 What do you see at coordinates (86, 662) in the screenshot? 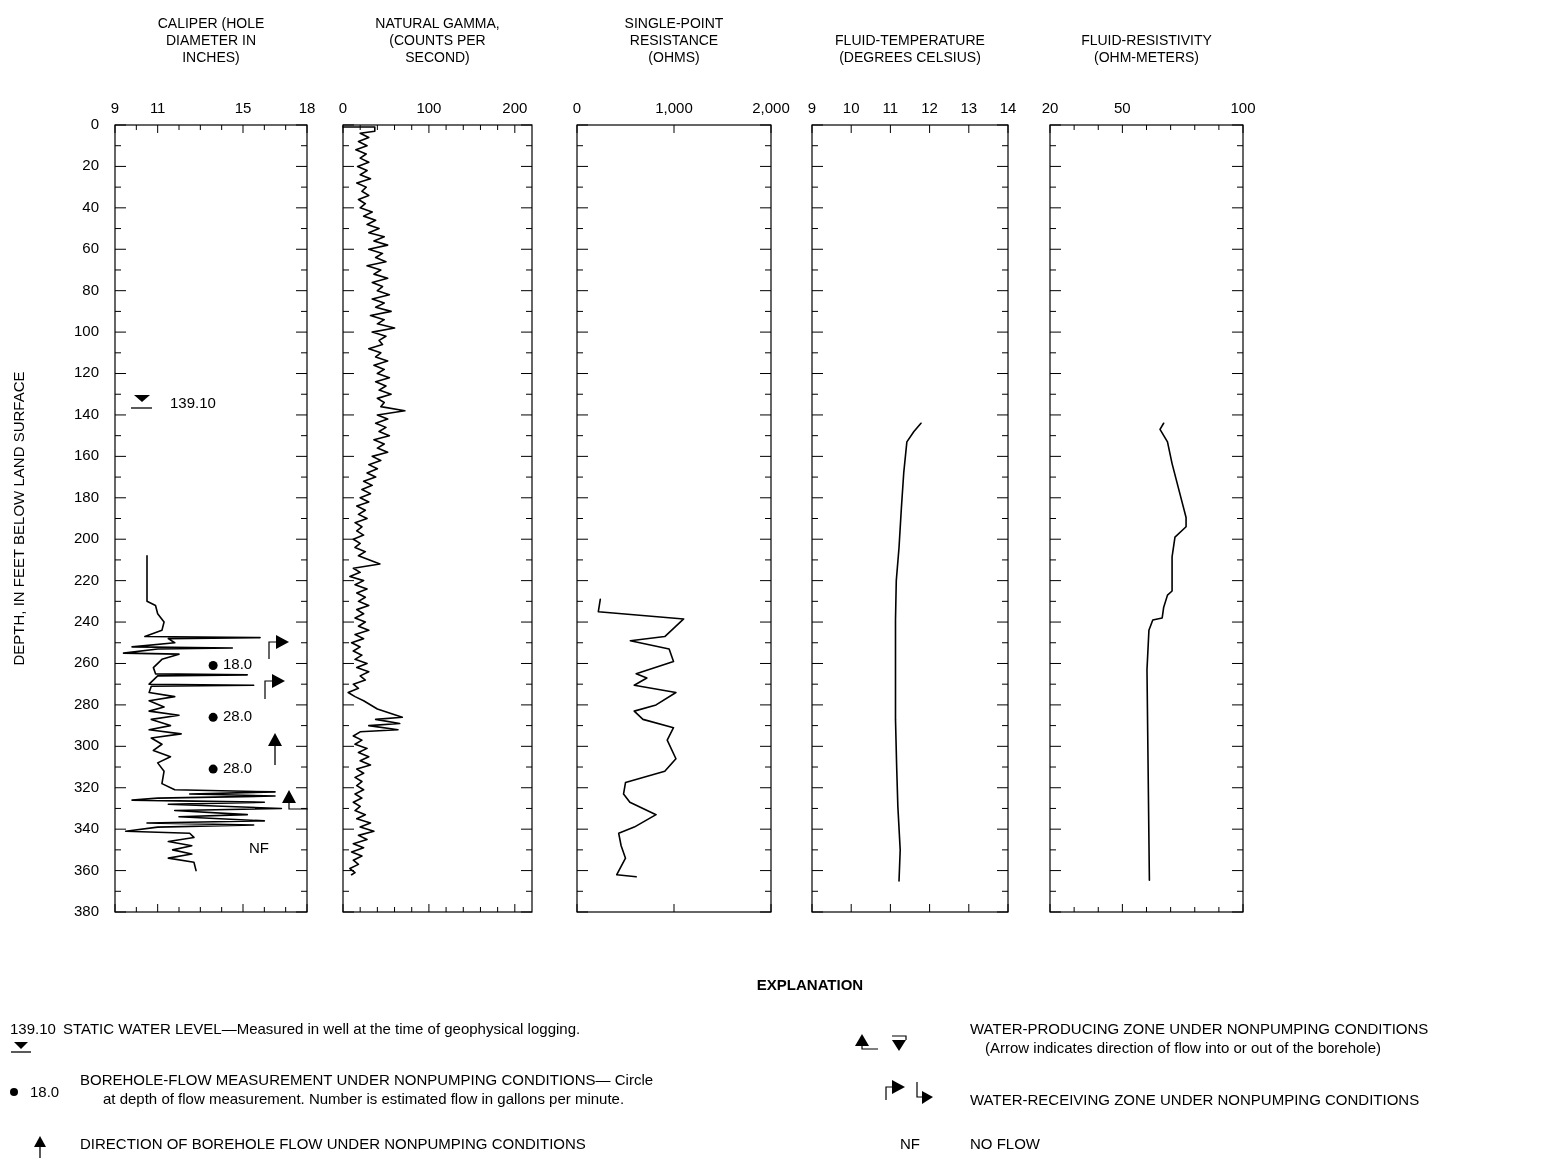
I see `y-tick-label: 260` at bounding box center [86, 662].